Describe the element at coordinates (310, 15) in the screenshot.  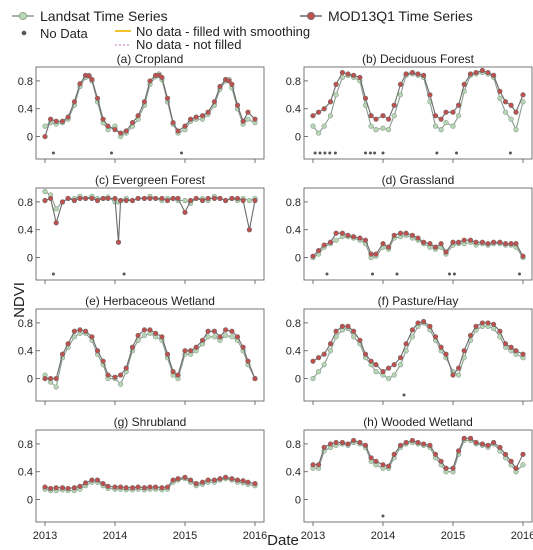
I see `legend-modis-marker` at that location.